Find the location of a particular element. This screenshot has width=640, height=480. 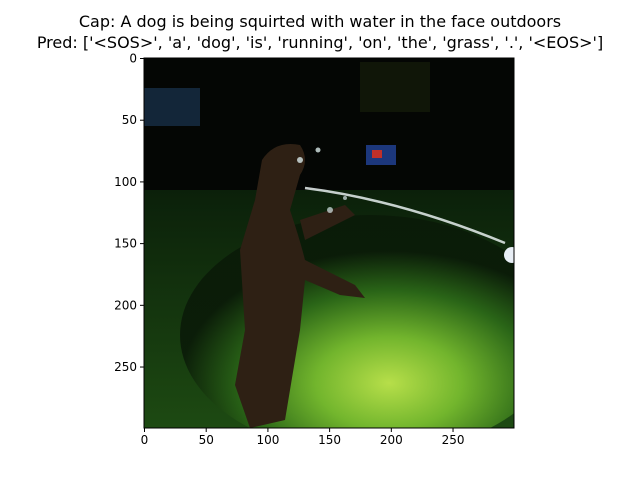

y-axis: 0 50 100 150 200 250 is located at coordinates (129, 213).